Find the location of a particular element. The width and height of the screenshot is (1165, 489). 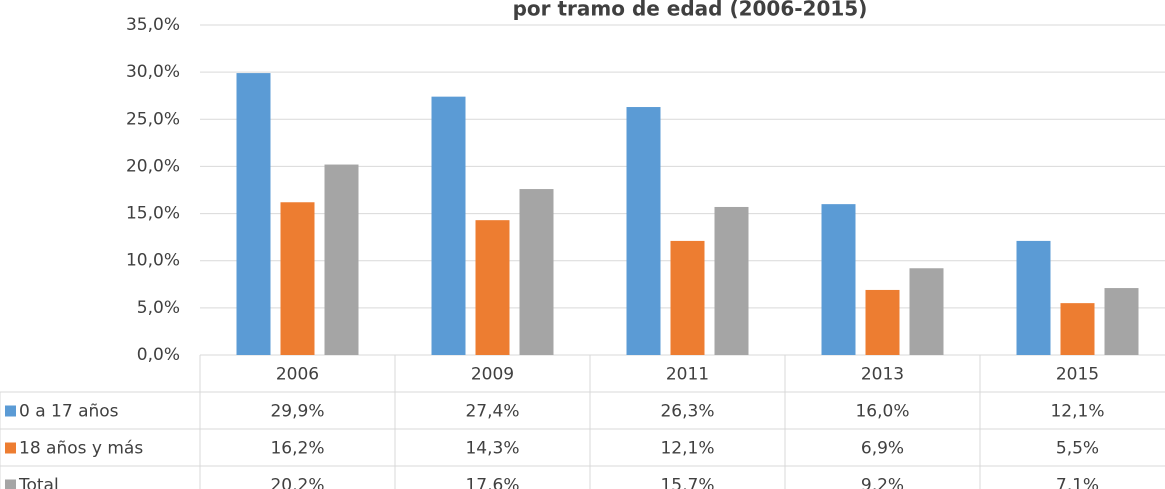

data-label: 7,1% is located at coordinates (1077, 482).